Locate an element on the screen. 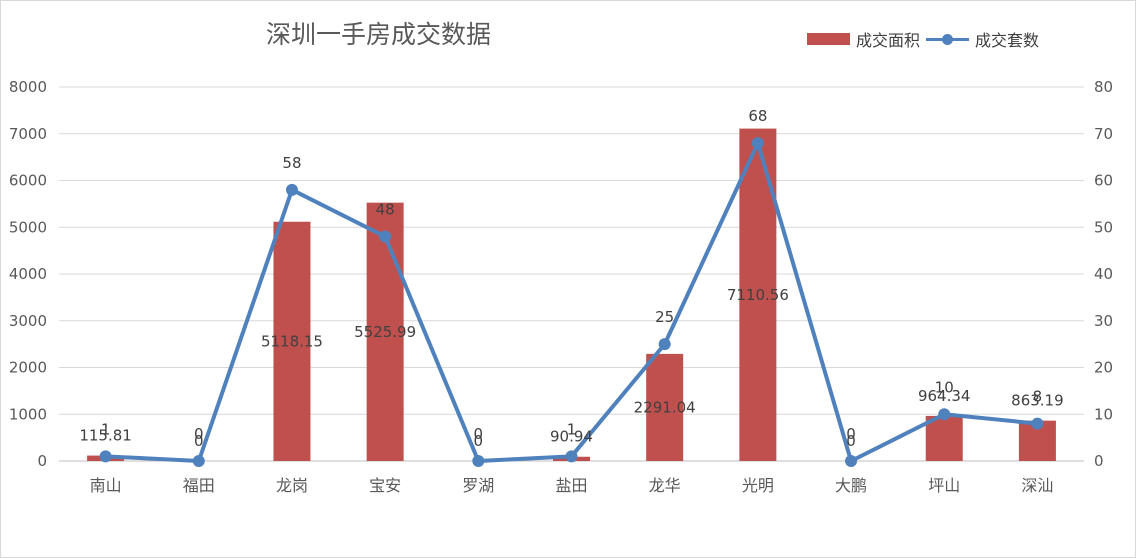 The image size is (1136, 558). y-left-tick-label: 3000 is located at coordinates (28, 321).